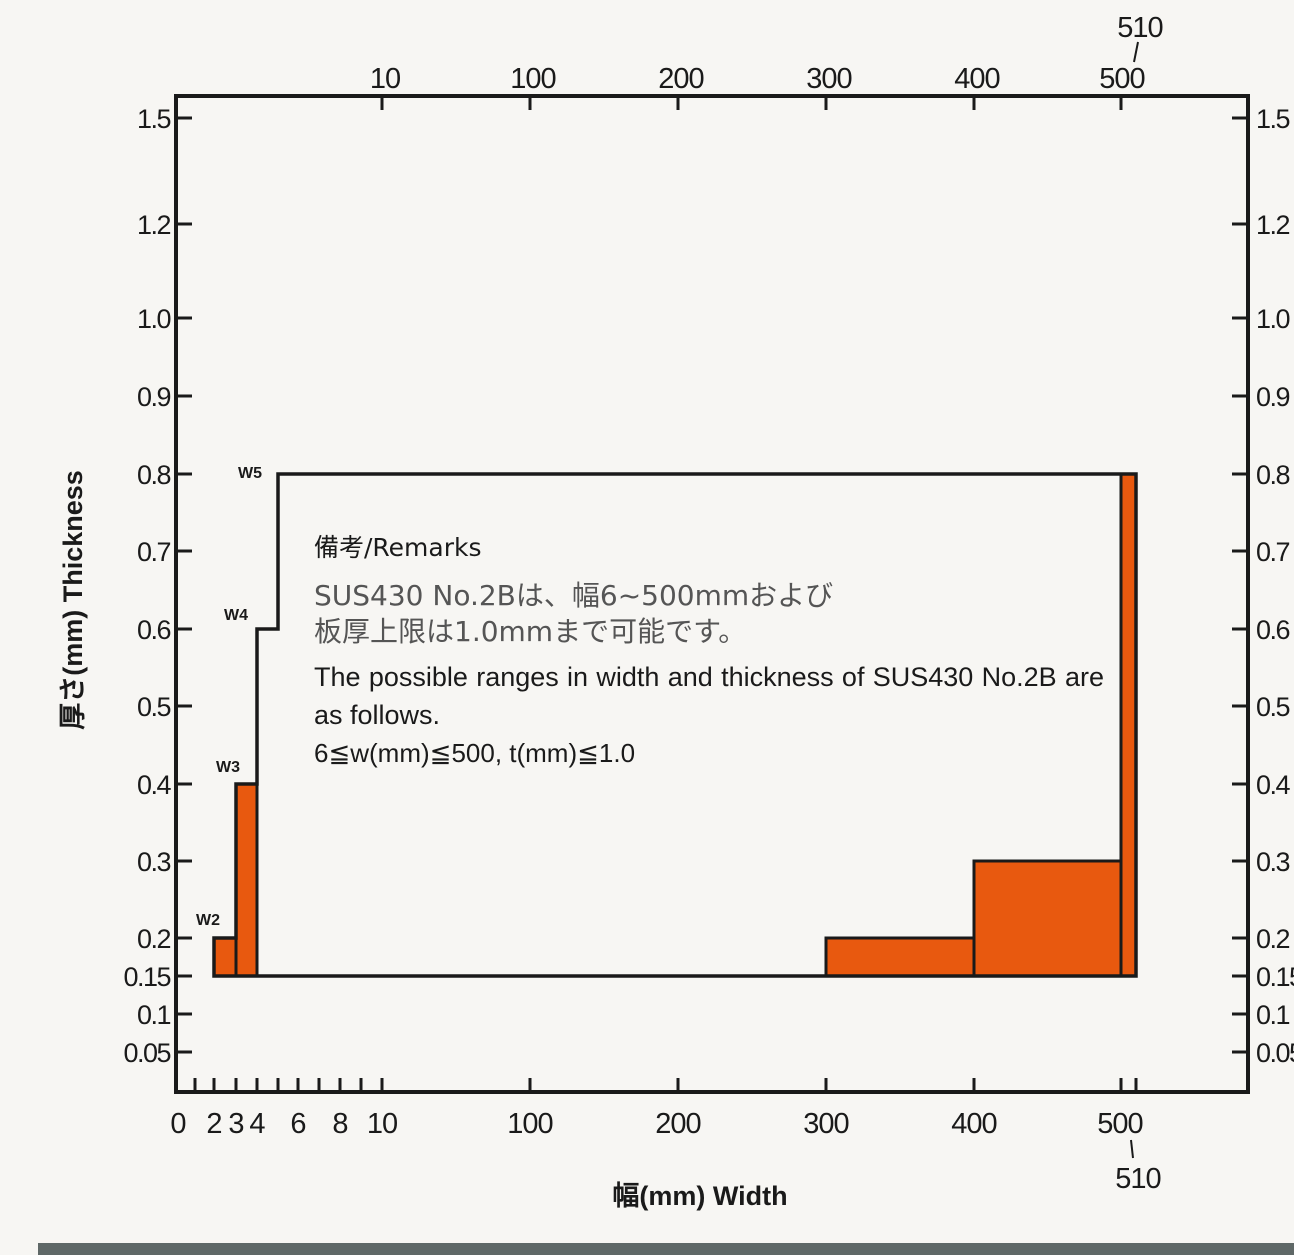 This screenshot has height=1255, width=1294. I want to click on x-tick-label-bottom: 3, so click(235, 1124).